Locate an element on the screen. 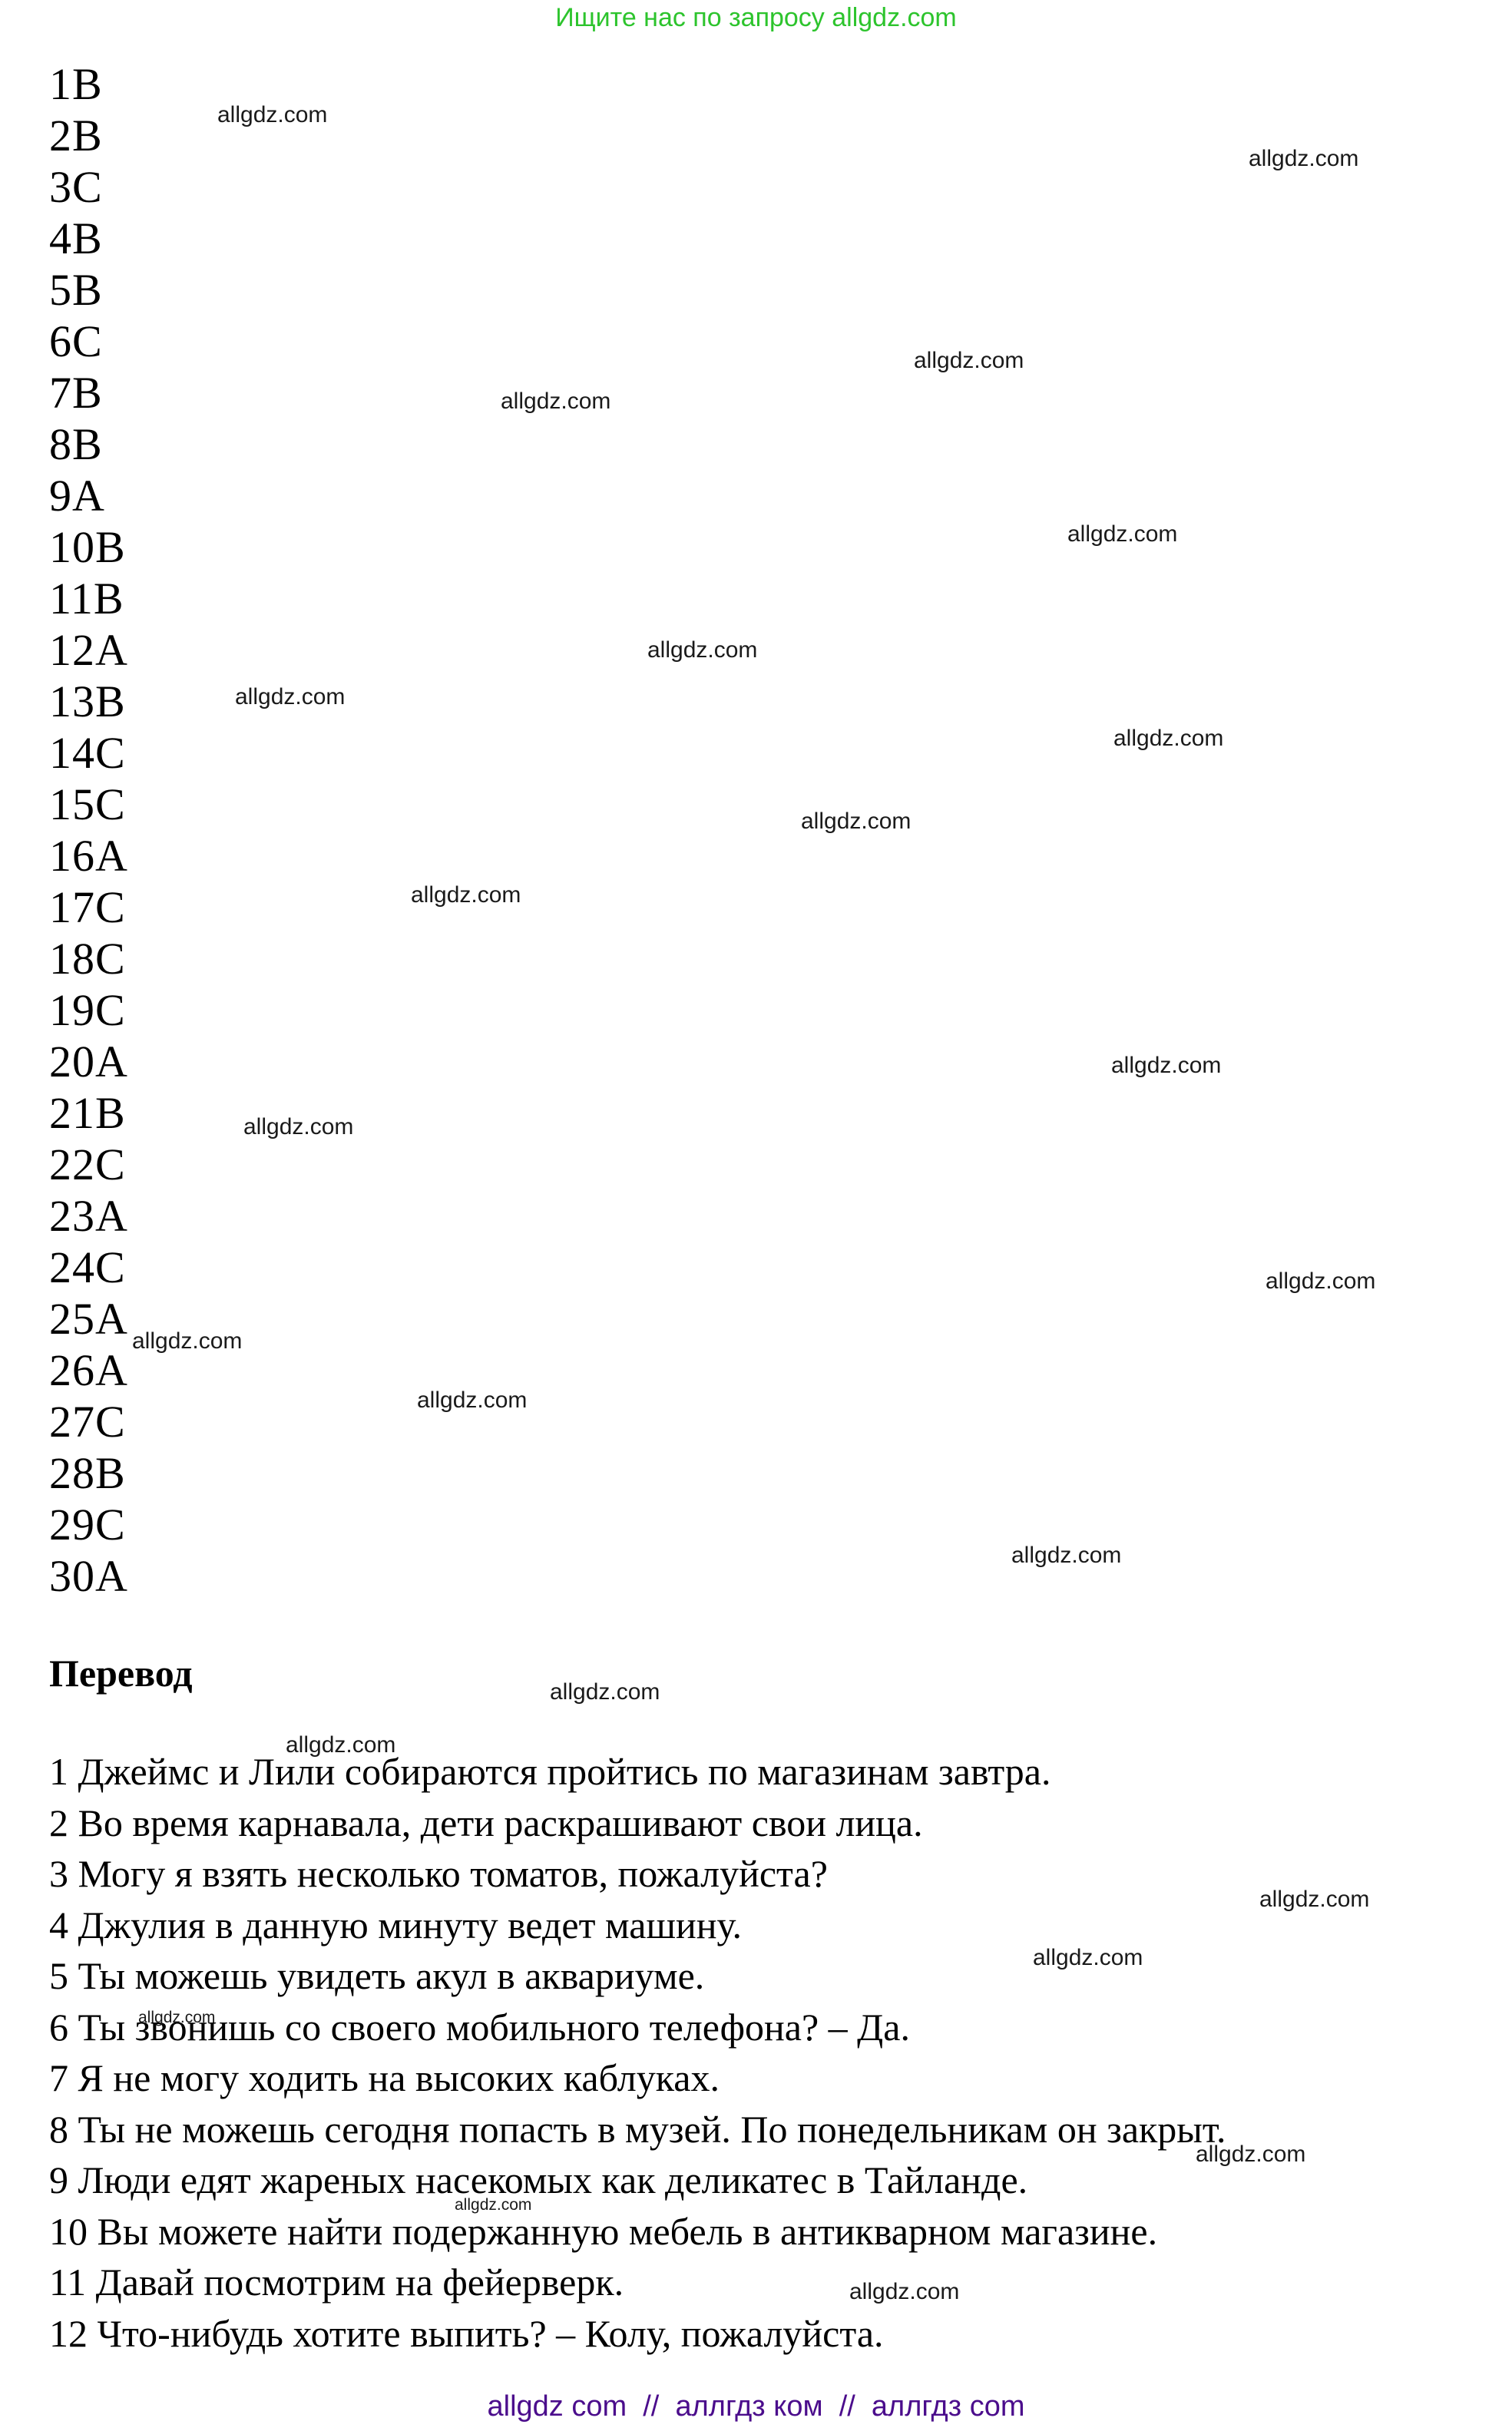  site-promo-header: Ищите нас по запросу allgdz.com is located at coordinates (756, 17).